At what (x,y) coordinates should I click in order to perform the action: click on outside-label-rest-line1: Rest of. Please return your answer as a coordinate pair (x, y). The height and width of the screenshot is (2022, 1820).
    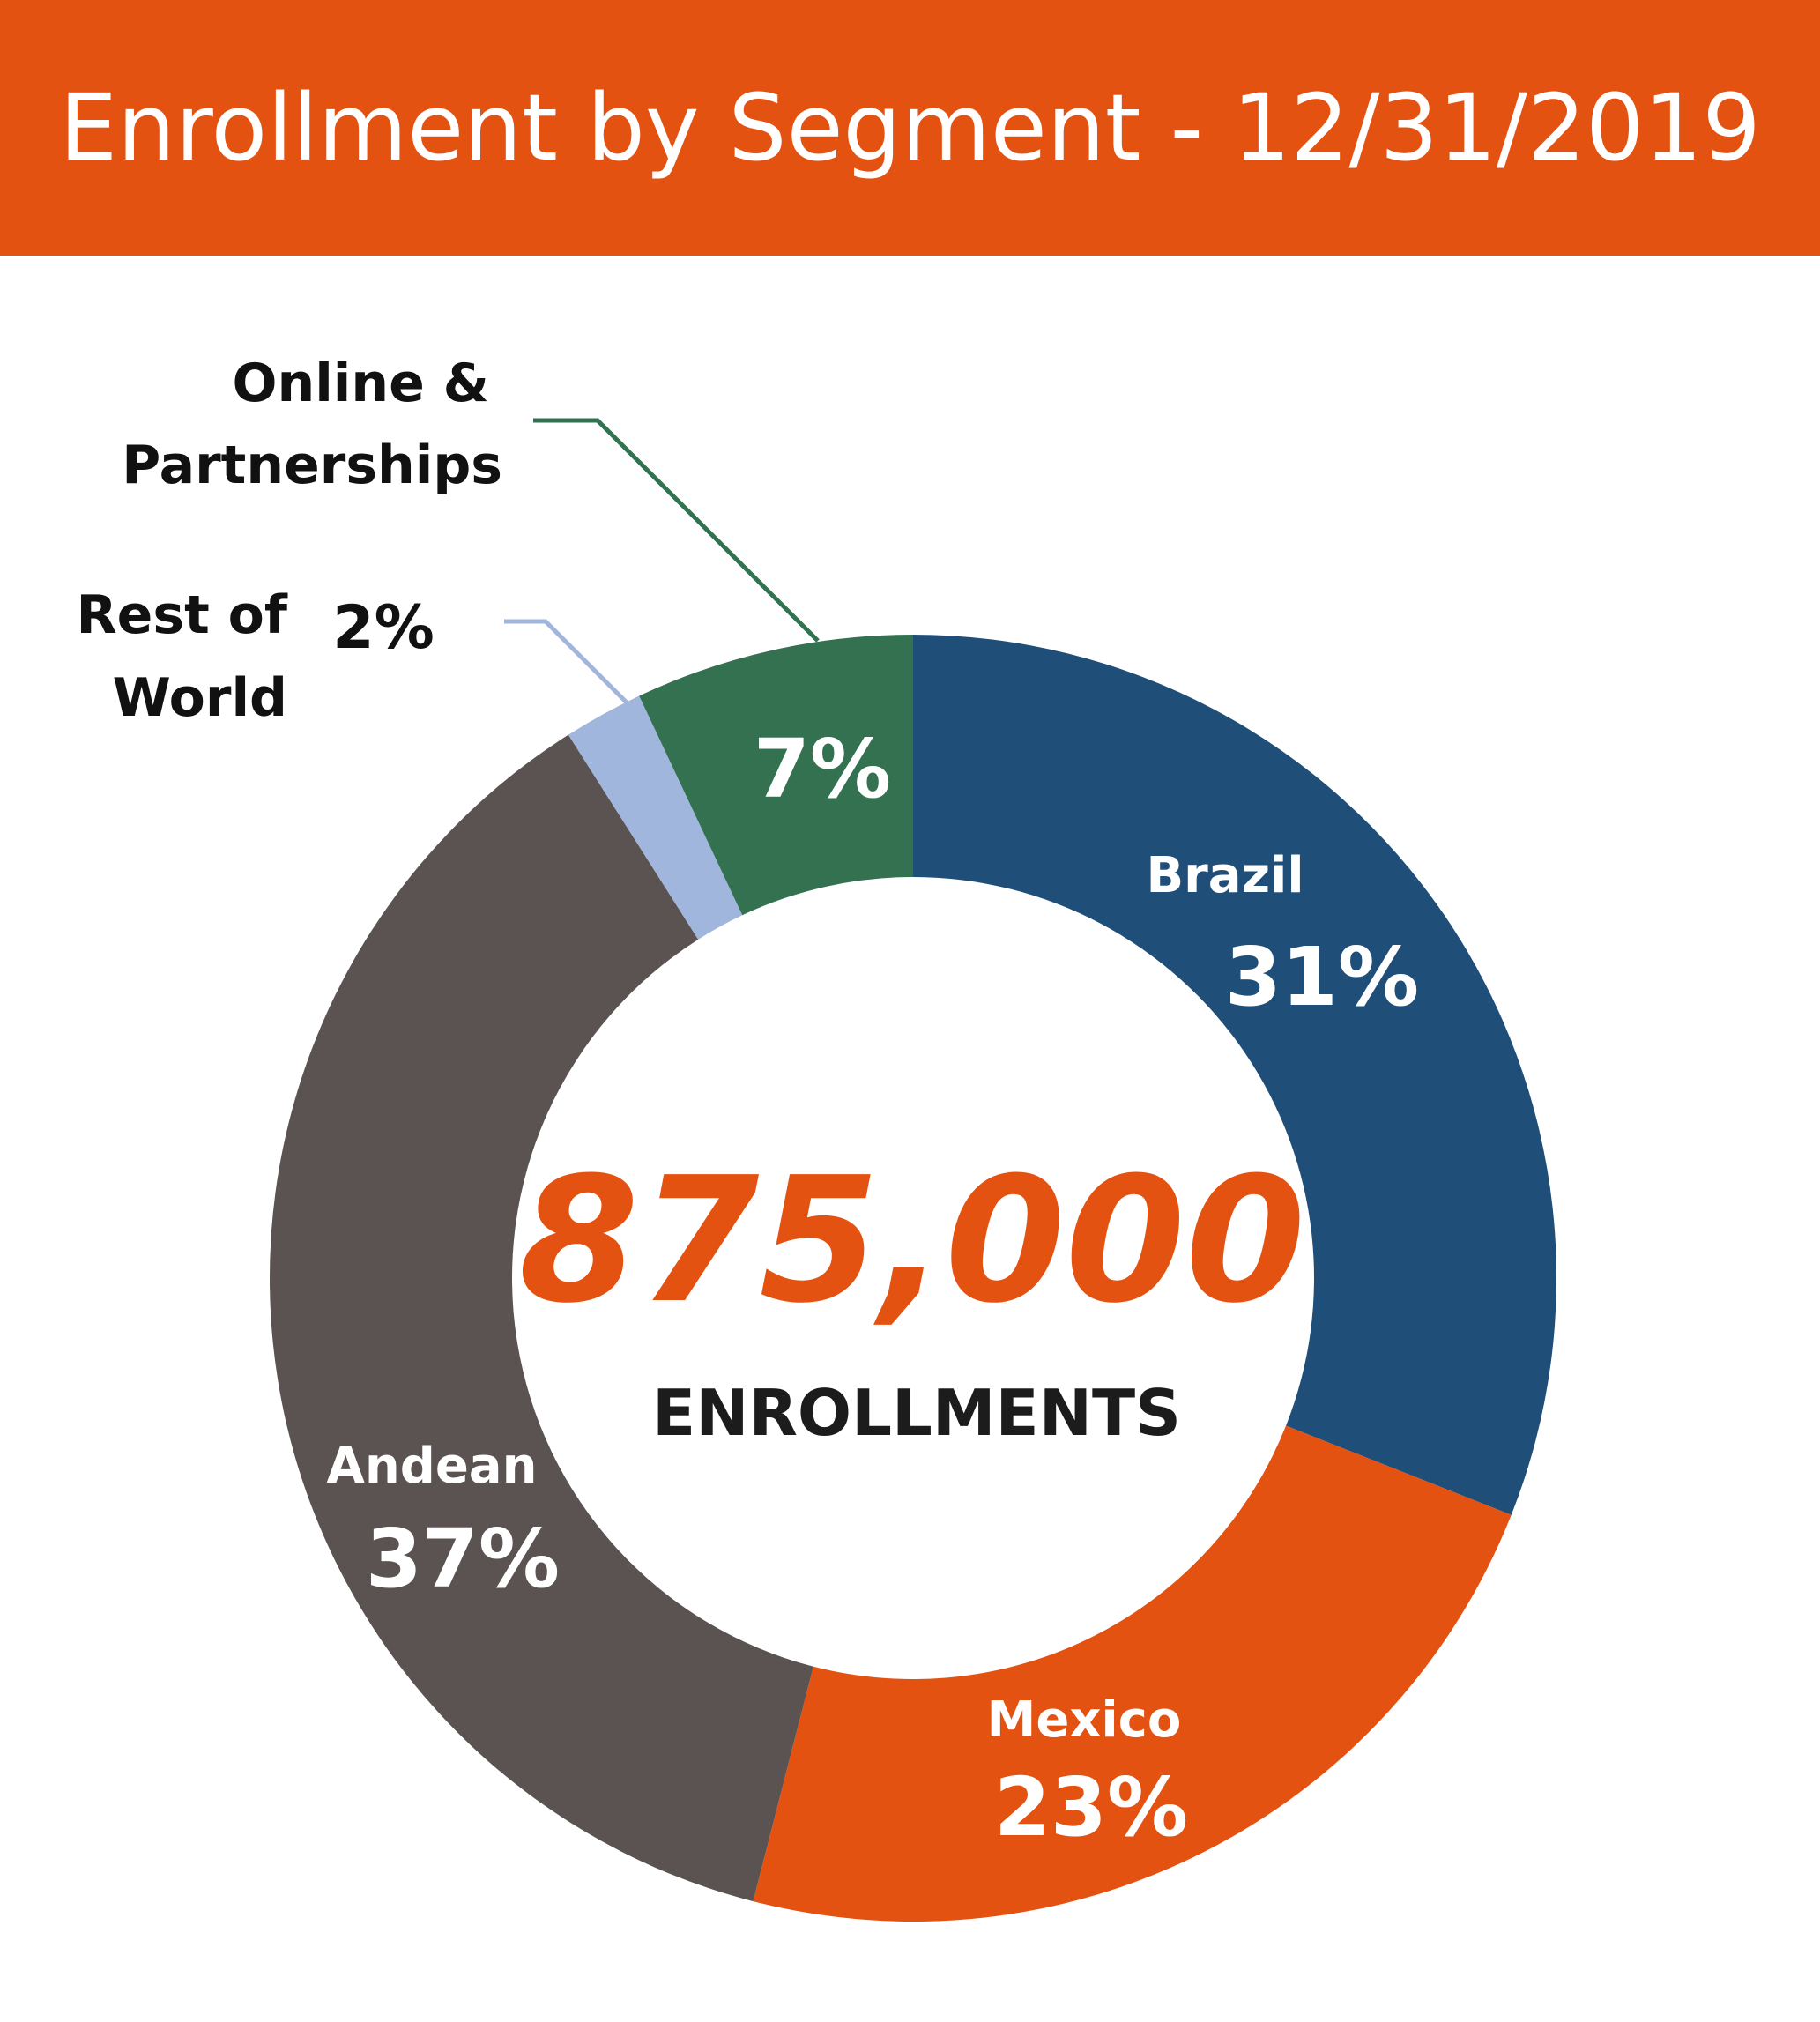
    Looking at the image, I should click on (181, 615).